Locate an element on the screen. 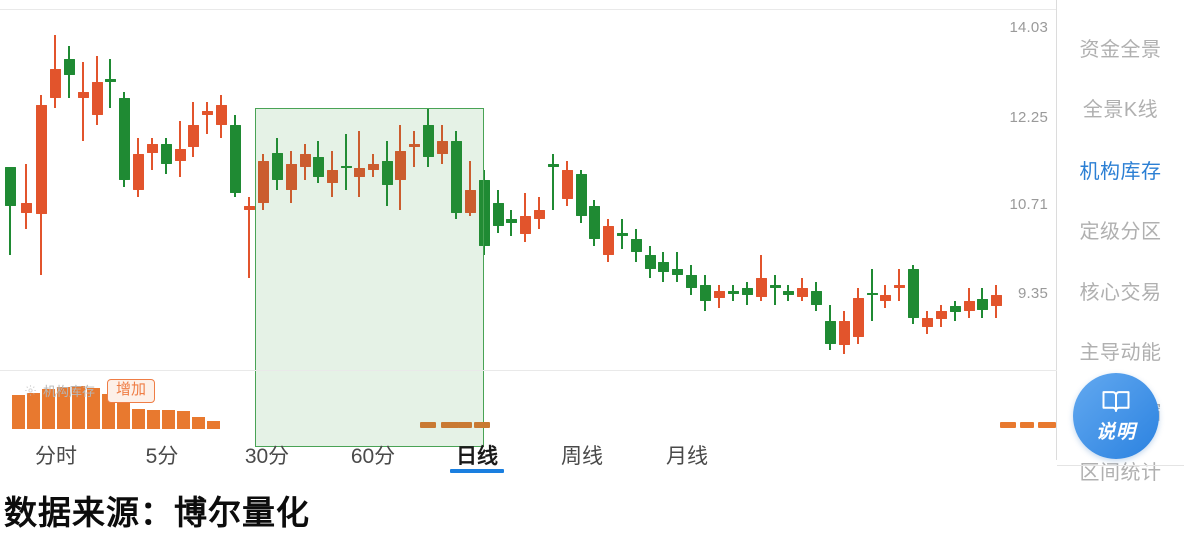 The height and width of the screenshot is (534, 1184). indicator-header: 机构库存 增加 is located at coordinates (90, 391).